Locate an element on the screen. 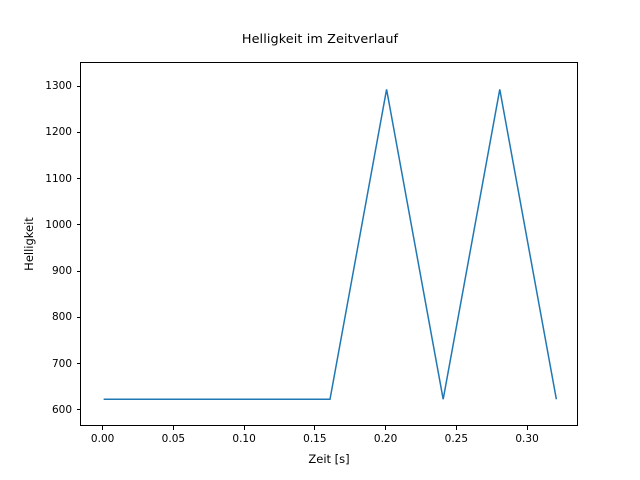 This screenshot has width=640, height=480. y-tick-label: 1000 is located at coordinates (58, 224).